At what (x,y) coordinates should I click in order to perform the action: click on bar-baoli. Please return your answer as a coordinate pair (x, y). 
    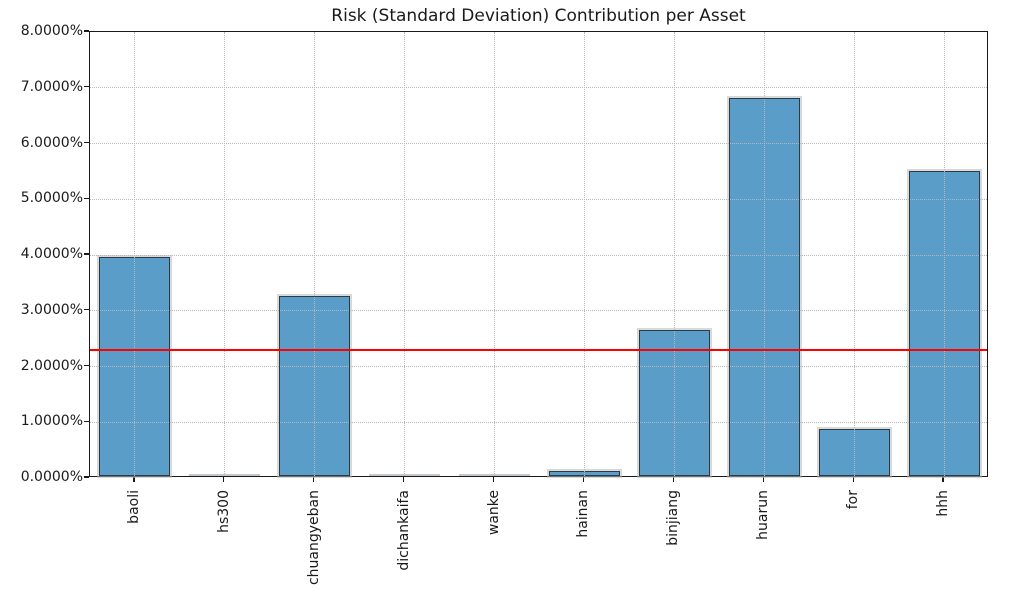
    Looking at the image, I should click on (135, 366).